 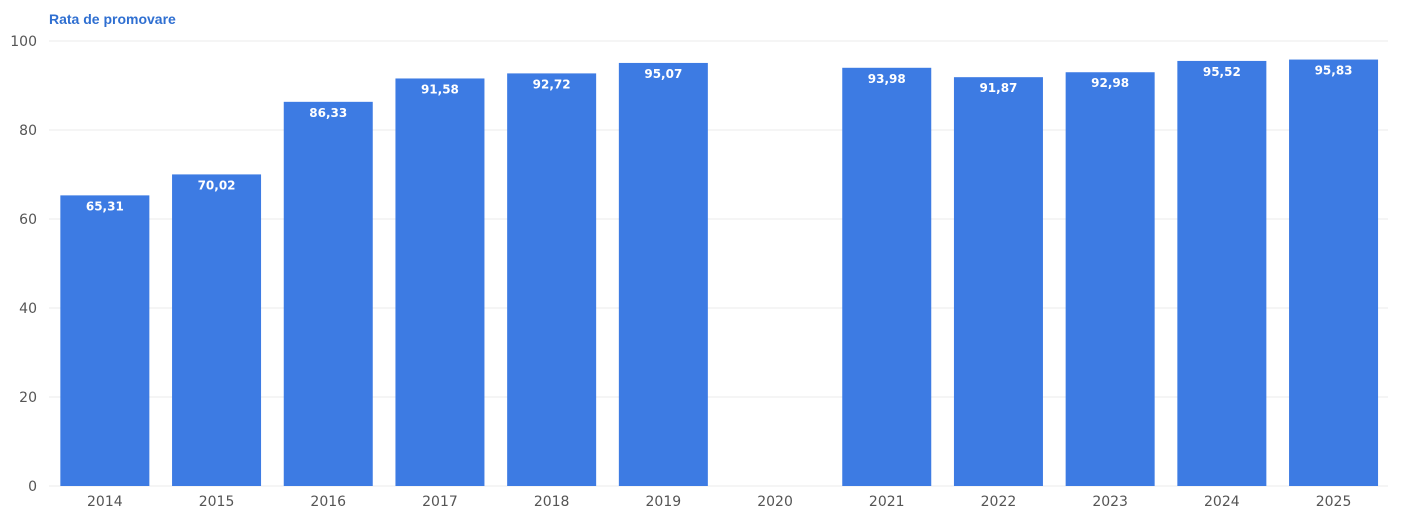 I want to click on bar-value-label: 91,58, so click(x=440, y=89).